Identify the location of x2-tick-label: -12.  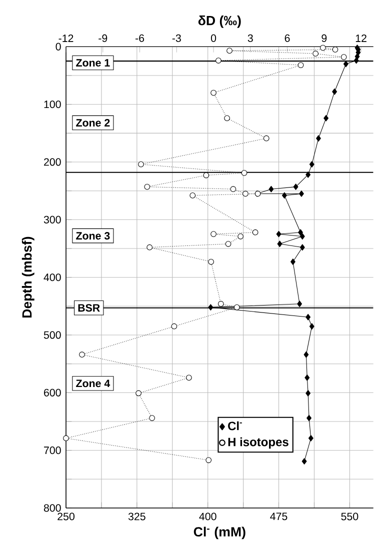
(66, 38).